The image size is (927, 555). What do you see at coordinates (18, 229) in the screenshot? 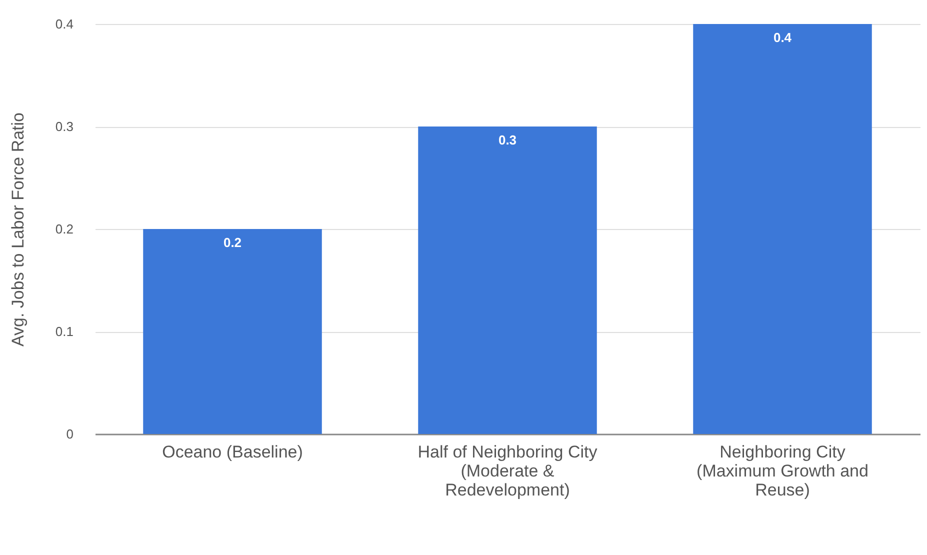
I see `y-axis-title: Avg. Jobs to Labor Force Ratio` at bounding box center [18, 229].